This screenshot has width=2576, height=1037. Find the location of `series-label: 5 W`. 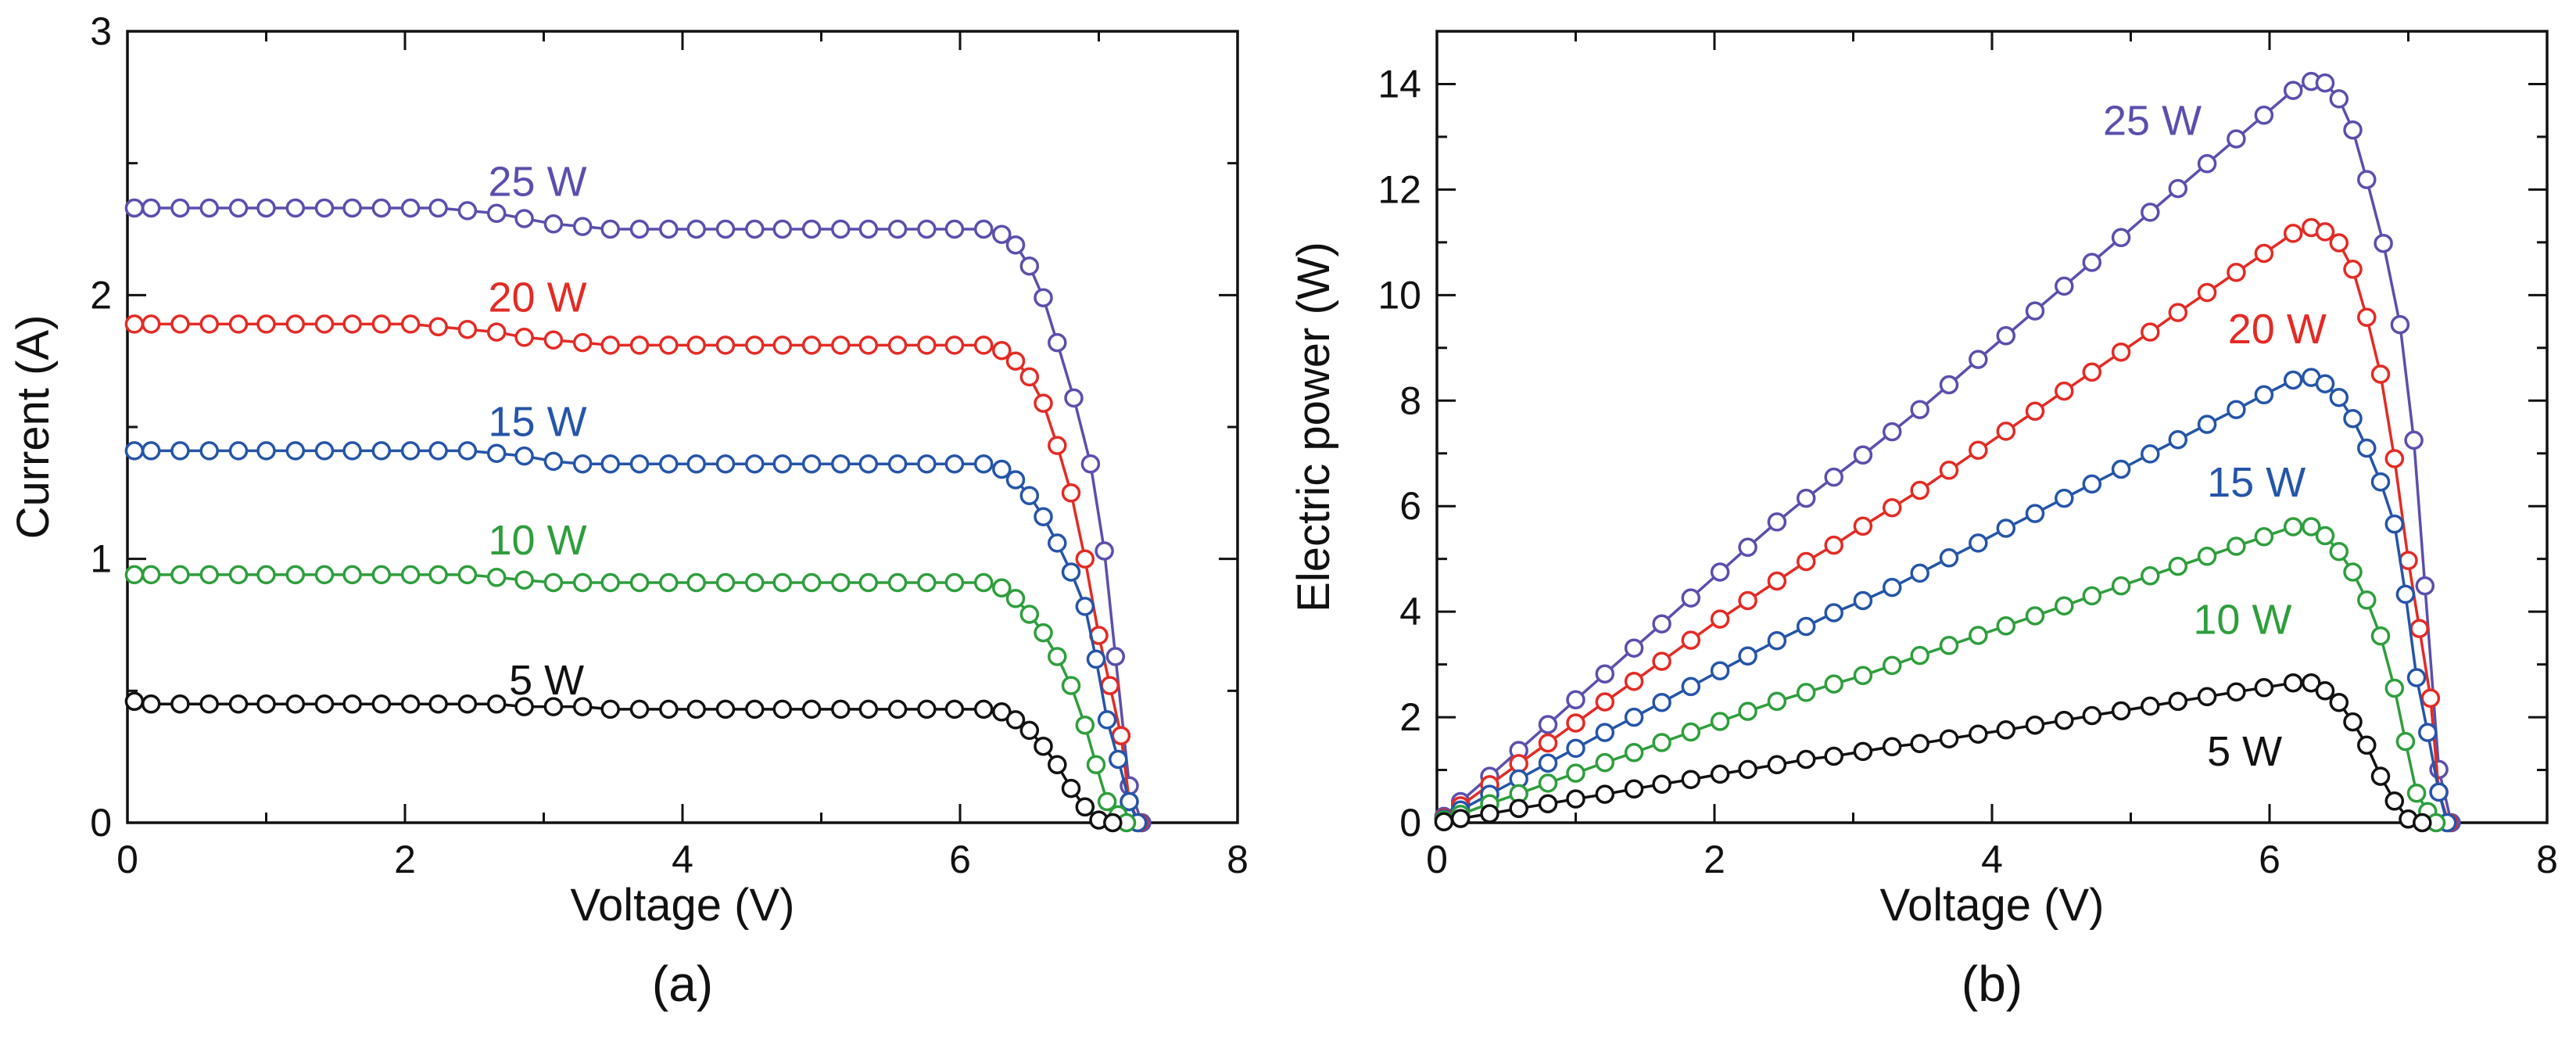

series-label: 5 W is located at coordinates (2244, 752).